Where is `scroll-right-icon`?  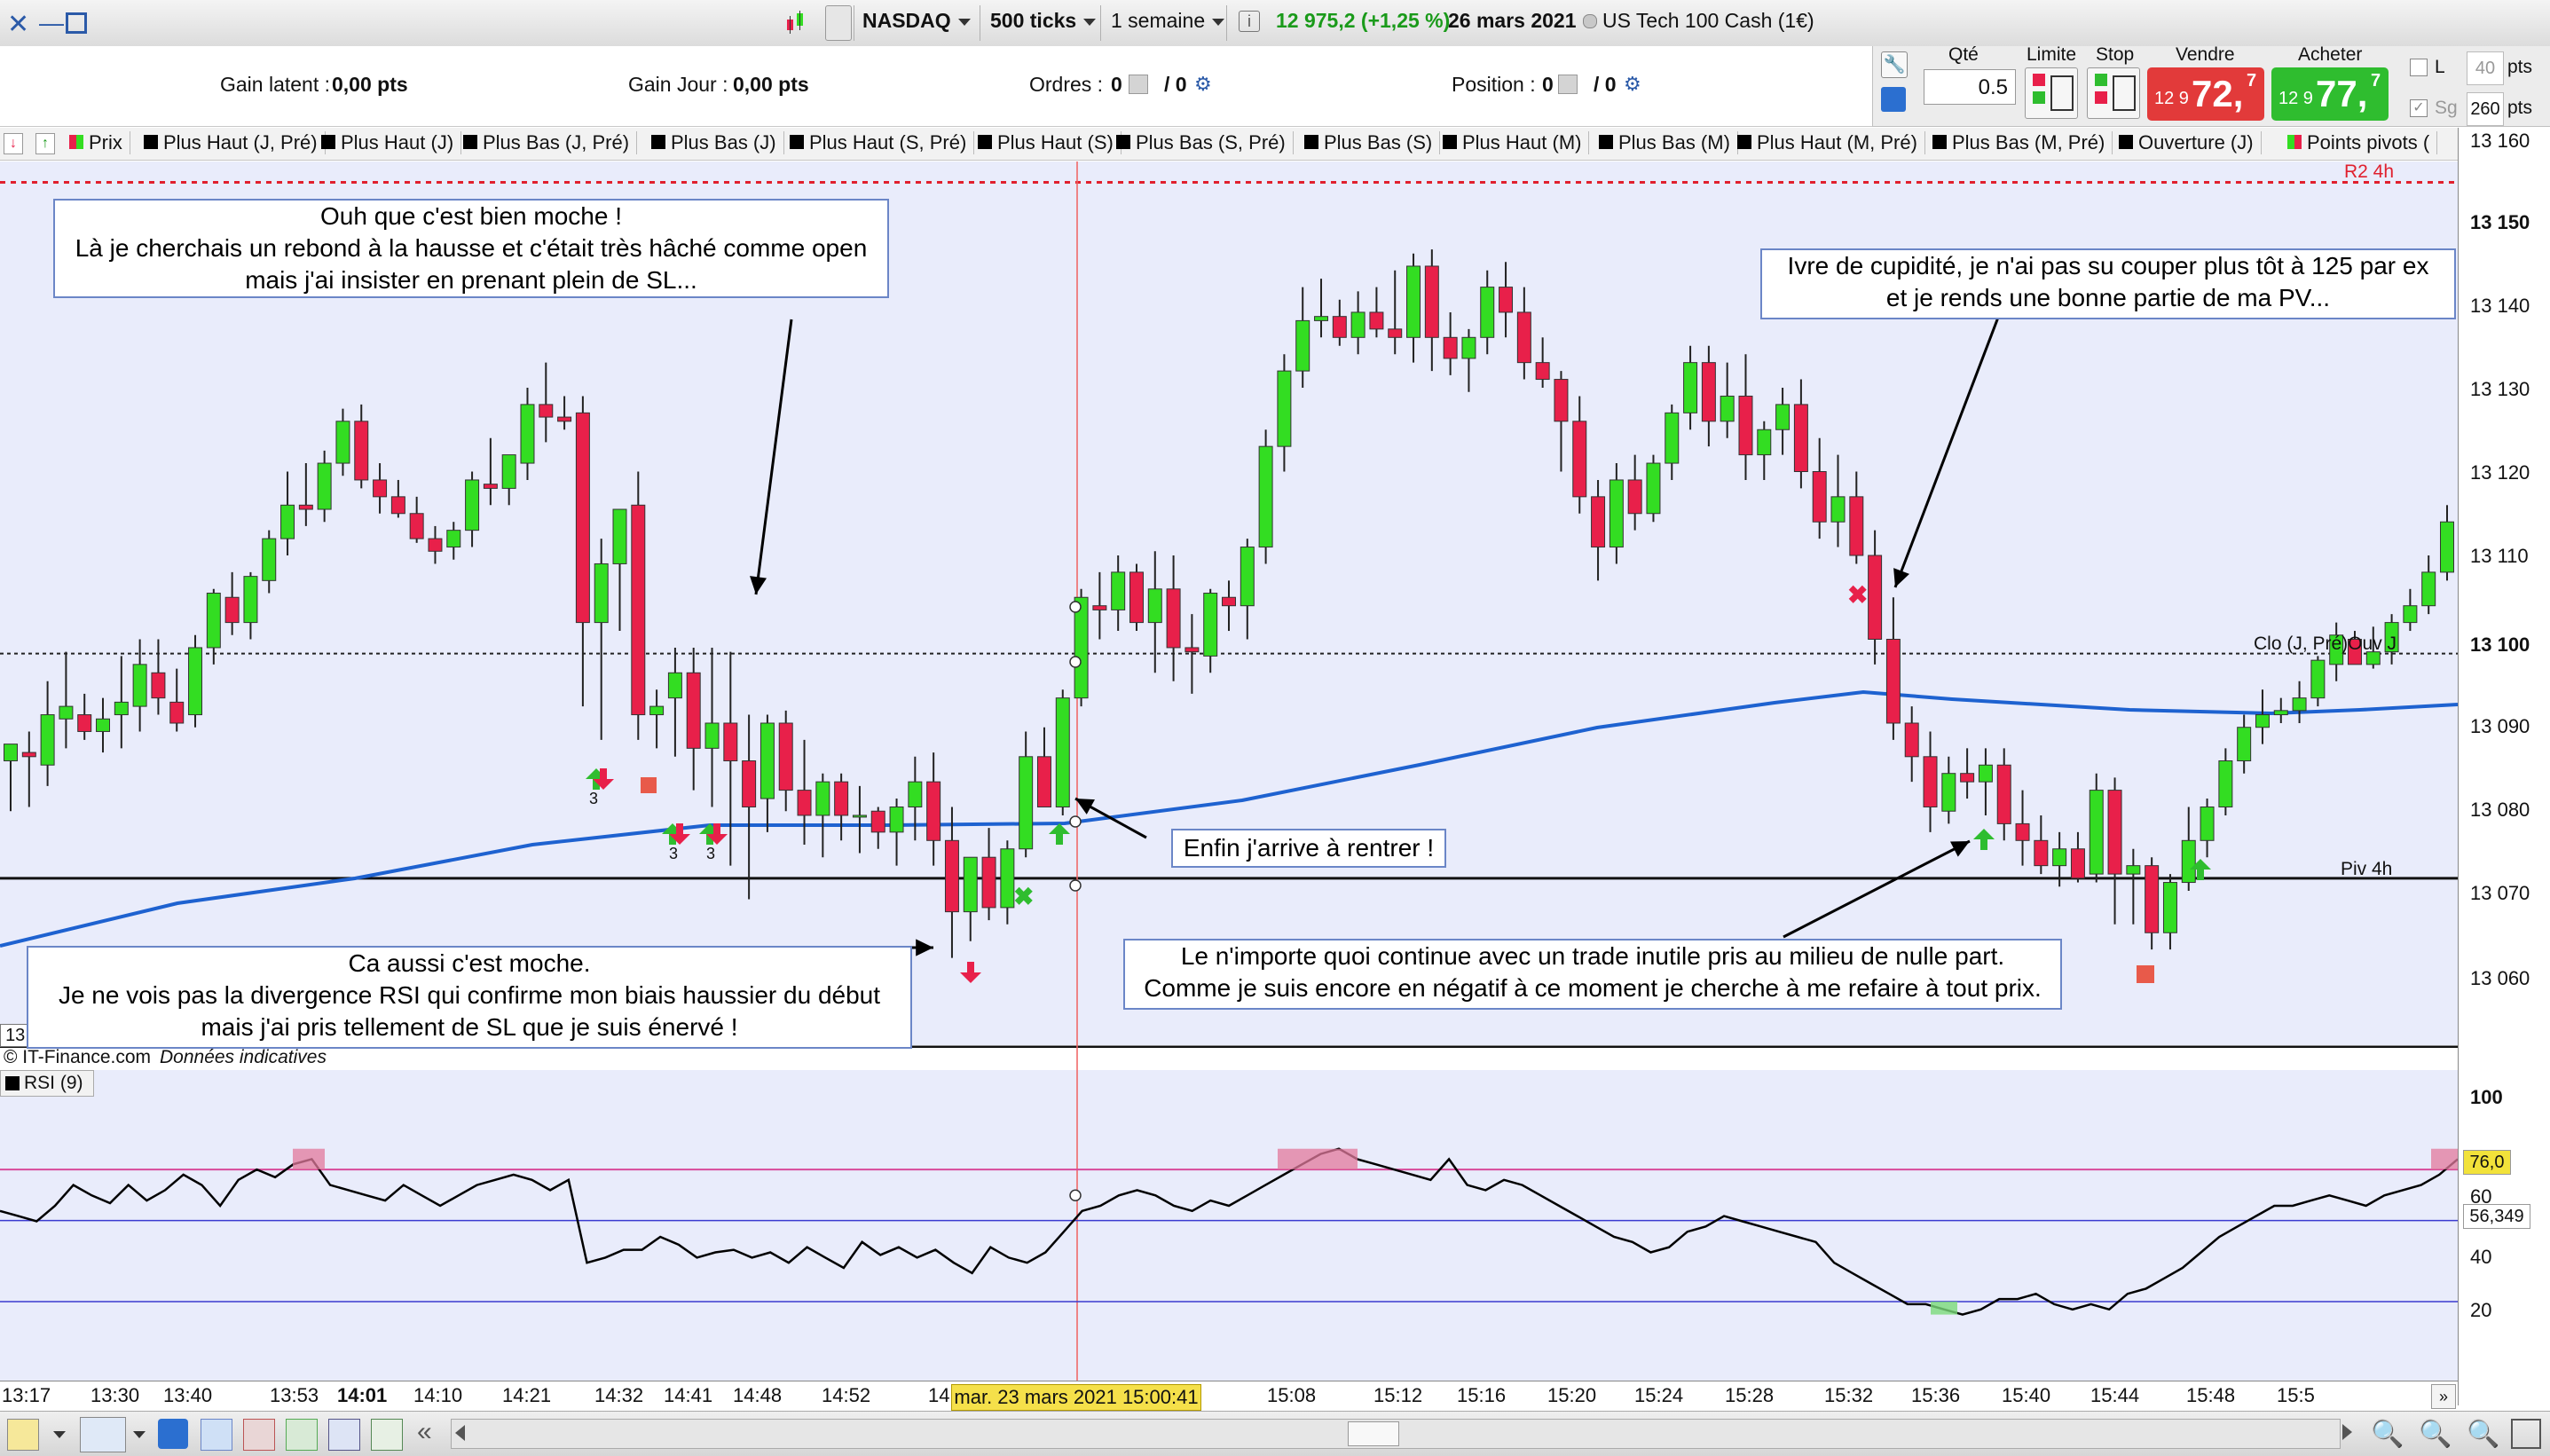 scroll-right-icon is located at coordinates (2347, 1432).